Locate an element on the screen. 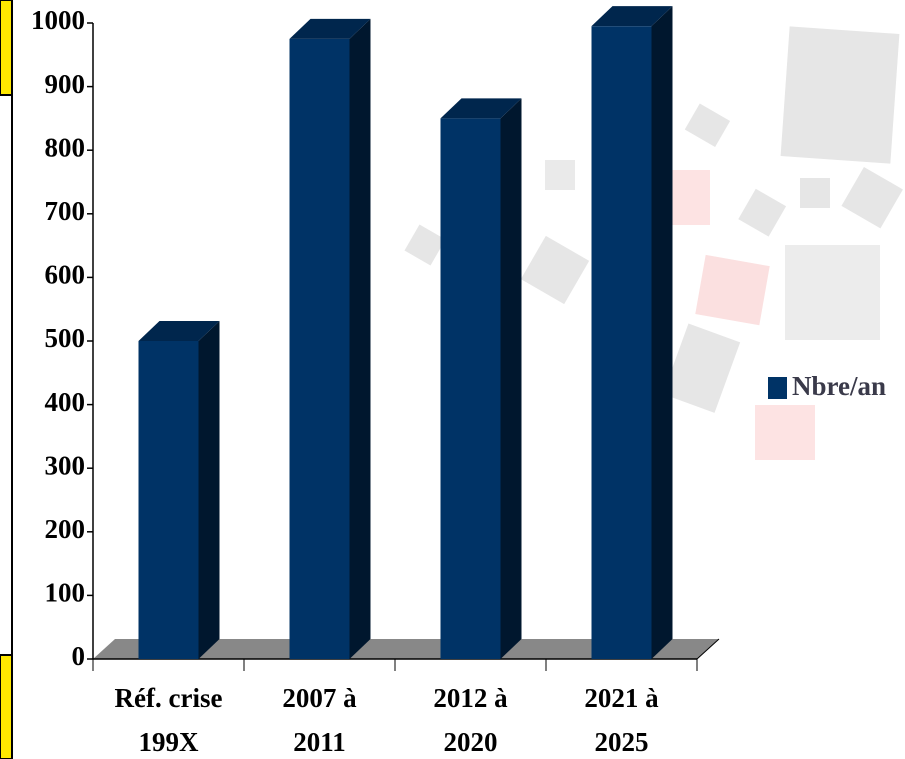 The height and width of the screenshot is (759, 905). y-tick-label: 1000 is located at coordinates (58, 20).